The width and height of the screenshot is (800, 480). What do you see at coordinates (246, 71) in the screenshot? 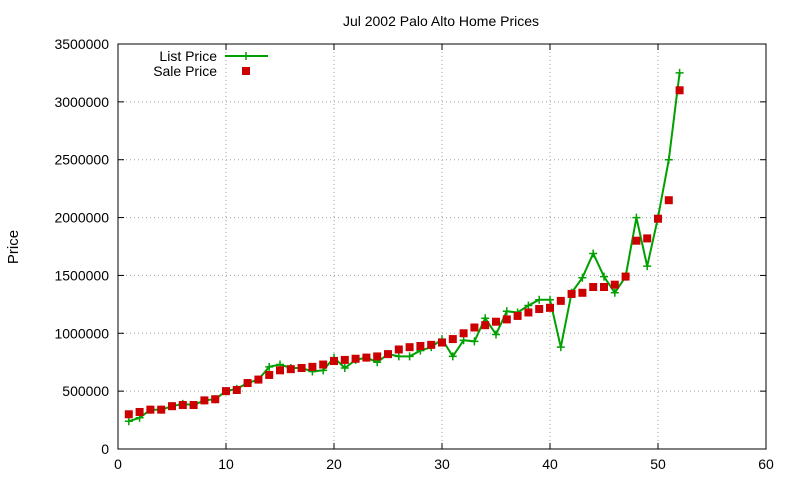
I see `legend-swatch-sale-price` at bounding box center [246, 71].